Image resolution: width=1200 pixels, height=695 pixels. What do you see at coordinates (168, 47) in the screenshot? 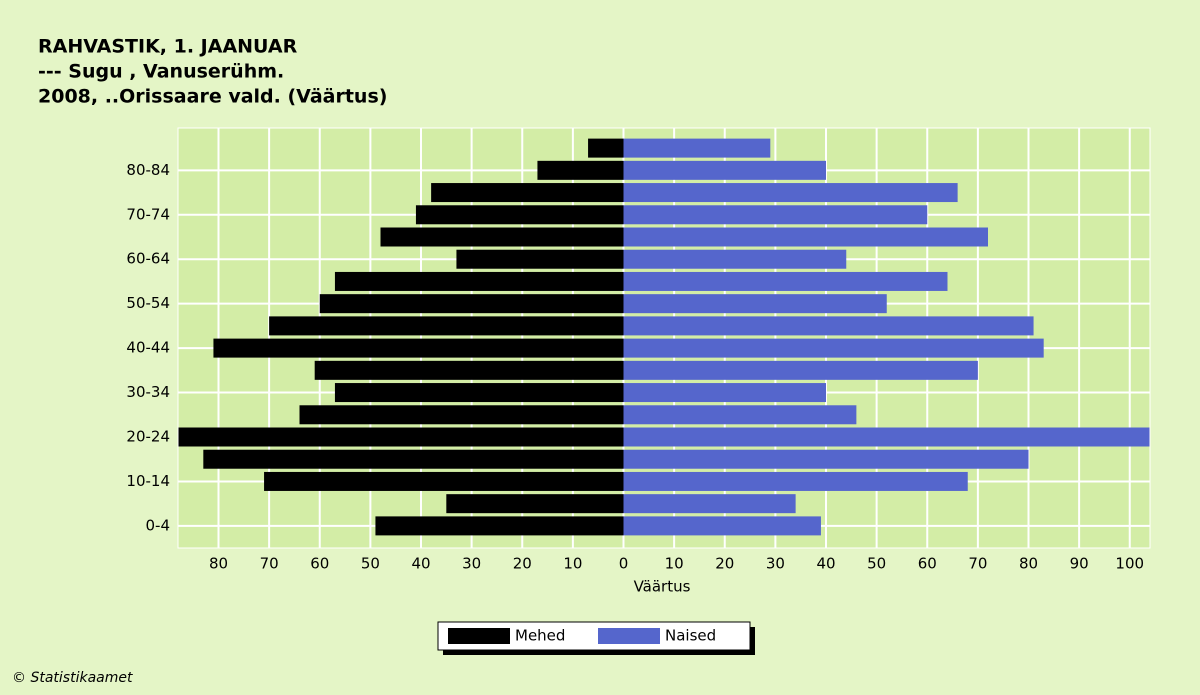
I see `chart-title: RAHVASTIK, 1. JAANUAR` at bounding box center [168, 47].